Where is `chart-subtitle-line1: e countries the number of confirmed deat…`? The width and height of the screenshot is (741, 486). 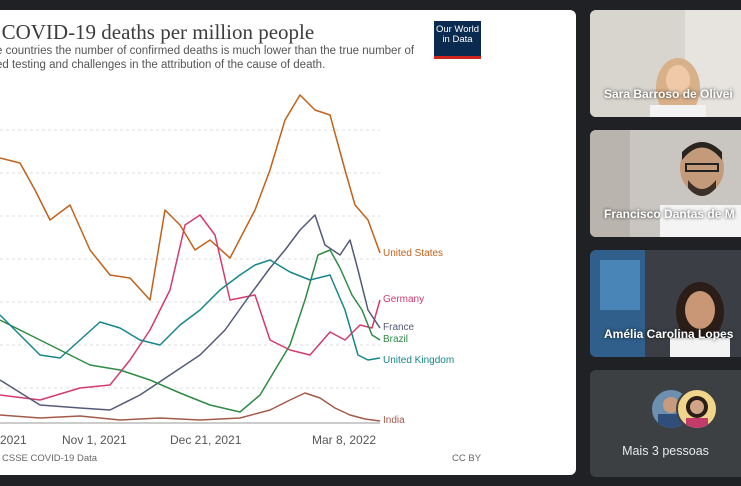 chart-subtitle-line1: e countries the number of confirmed deat… is located at coordinates (207, 51).